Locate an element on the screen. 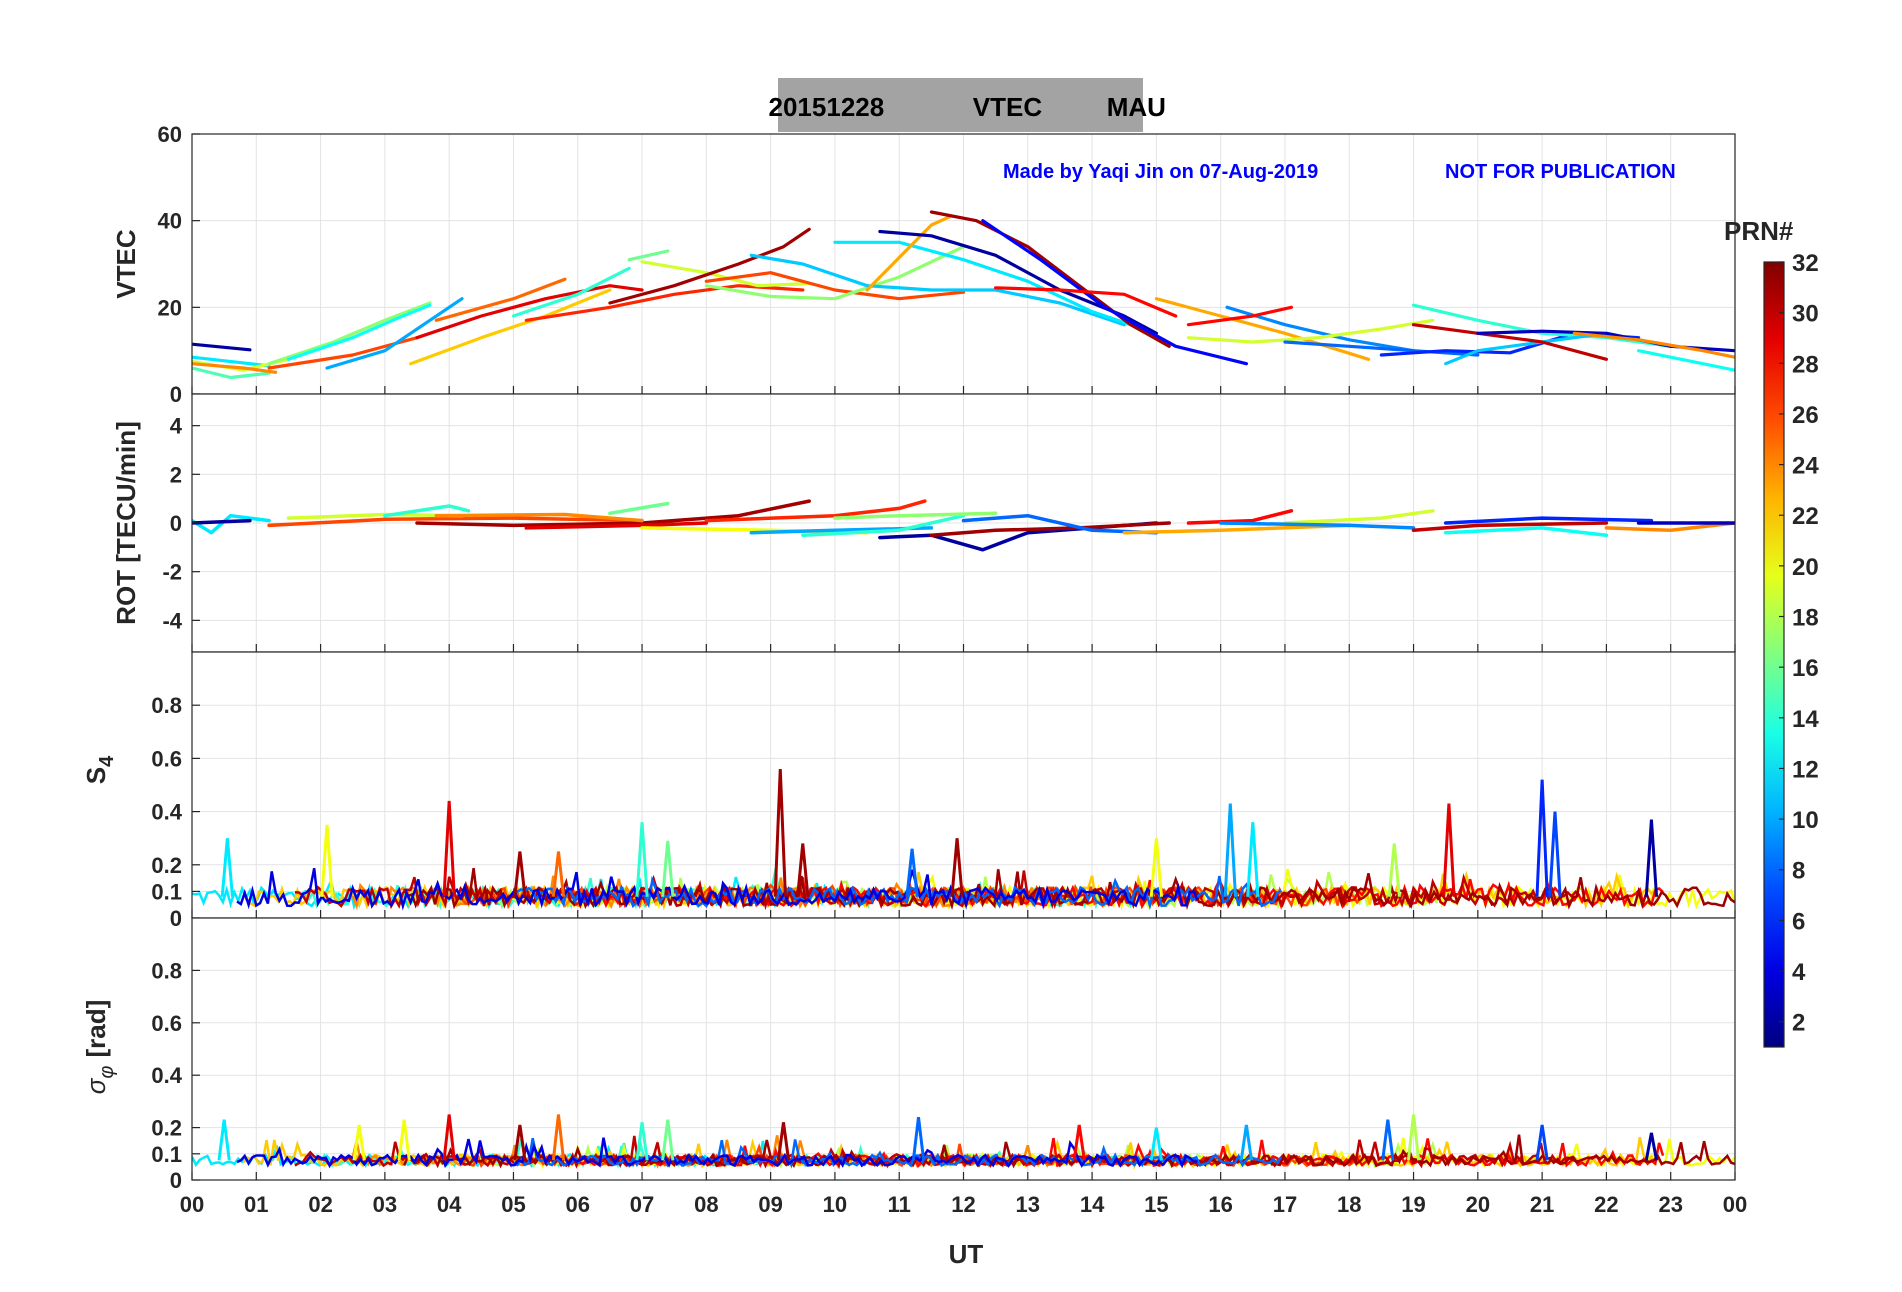 The image size is (1902, 1292). y-axis-label: VTEC is located at coordinates (126, 264).